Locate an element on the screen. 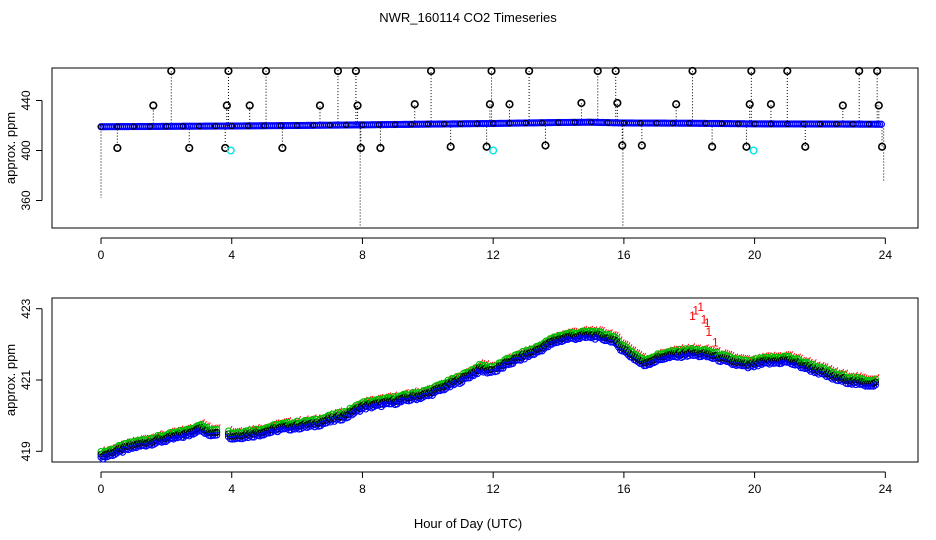 The image size is (936, 540). top-x-axis: 0 4 8 12 16 20 24 is located at coordinates (495, 249).